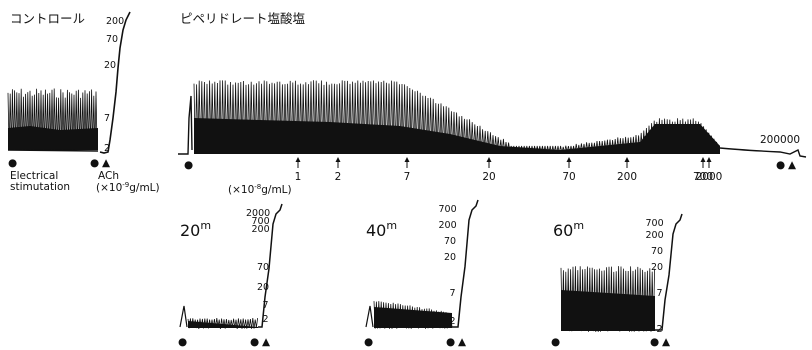 The width and height of the screenshot is (812, 350). I want to click on control-heading: コントロール, so click(47, 18).